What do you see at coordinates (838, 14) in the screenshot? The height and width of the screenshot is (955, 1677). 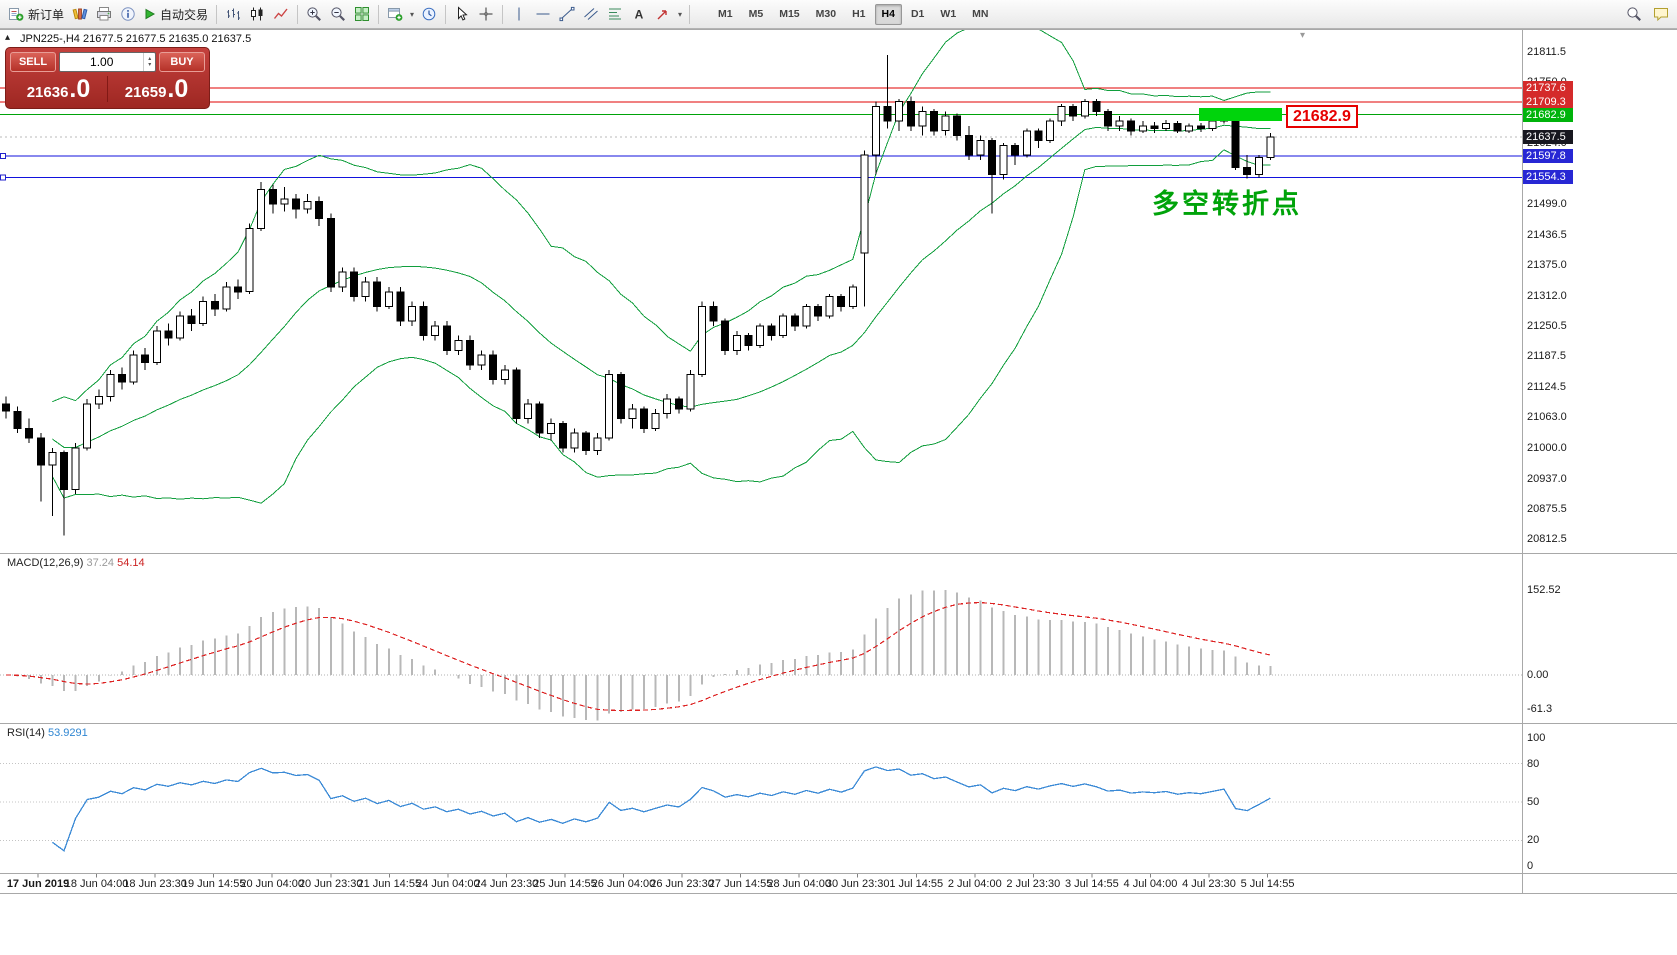 I see `toolbar: 新订单 自动交易 ▾ A ▾ M1 M5 M15 M30 H1 H4 D1 W1 MN` at bounding box center [838, 14].